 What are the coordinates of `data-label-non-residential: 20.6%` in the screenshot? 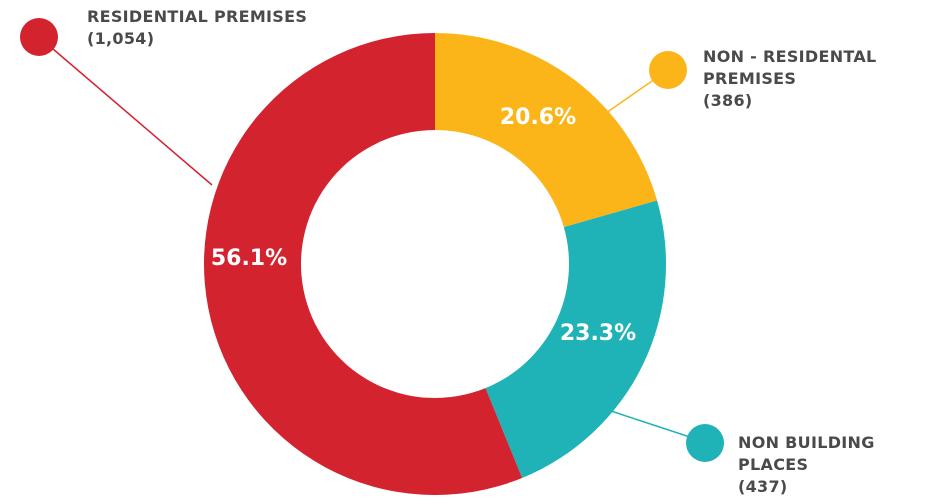 It's located at (538, 117).